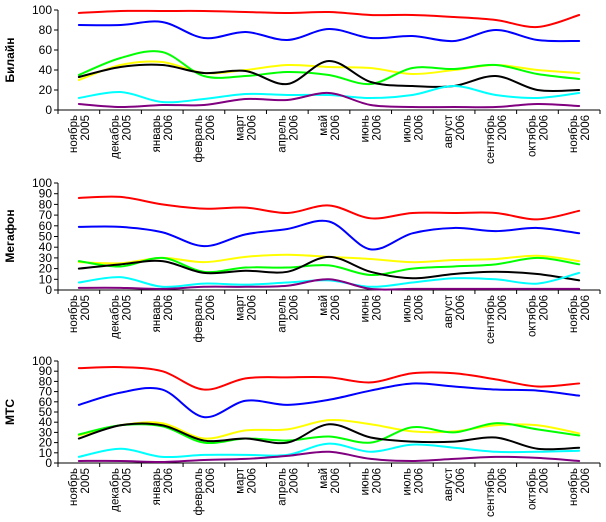 This screenshot has height=522, width=606. Describe the element at coordinates (46, 30) in the screenshot. I see `y-tick-label: 80` at that location.